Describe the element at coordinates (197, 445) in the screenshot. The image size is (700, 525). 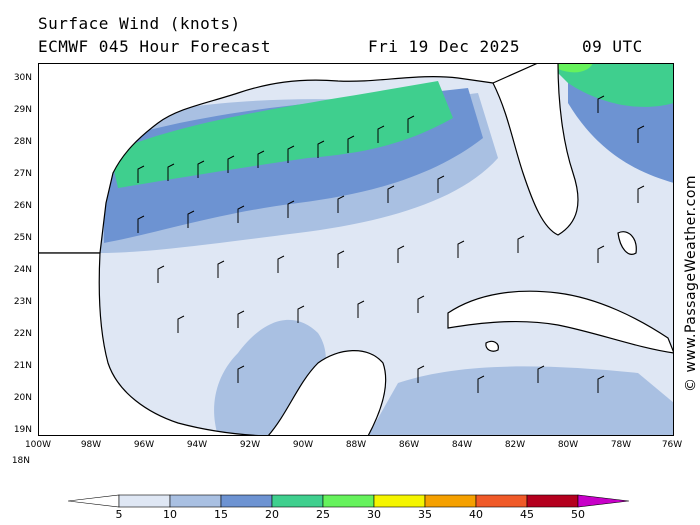
I see `lon-label: 94W` at that location.